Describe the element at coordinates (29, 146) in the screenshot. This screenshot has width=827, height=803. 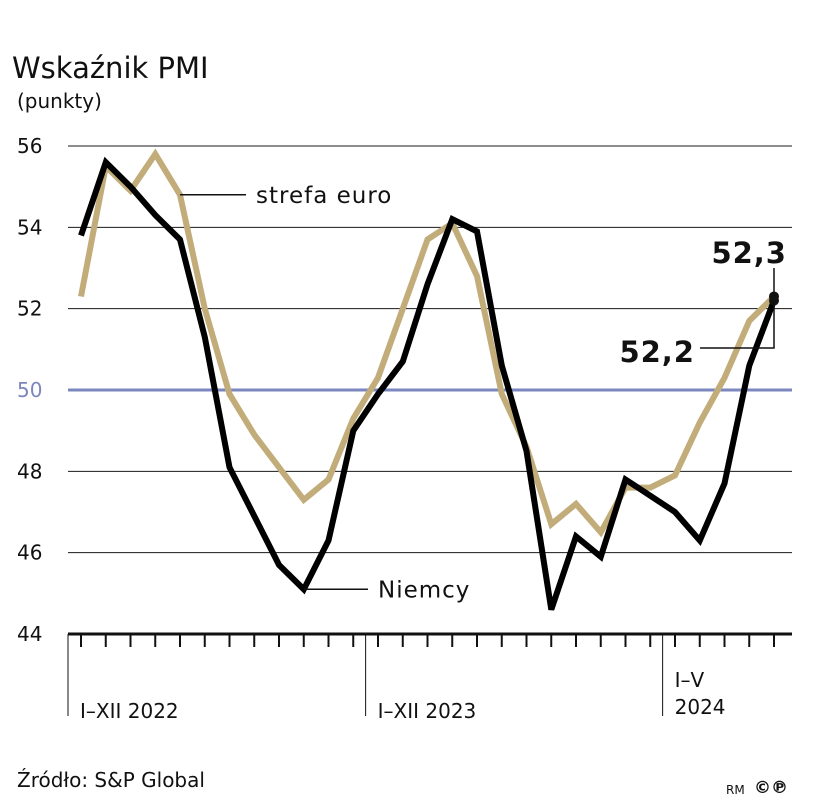
I see `y-tick-label-56: 56` at that location.